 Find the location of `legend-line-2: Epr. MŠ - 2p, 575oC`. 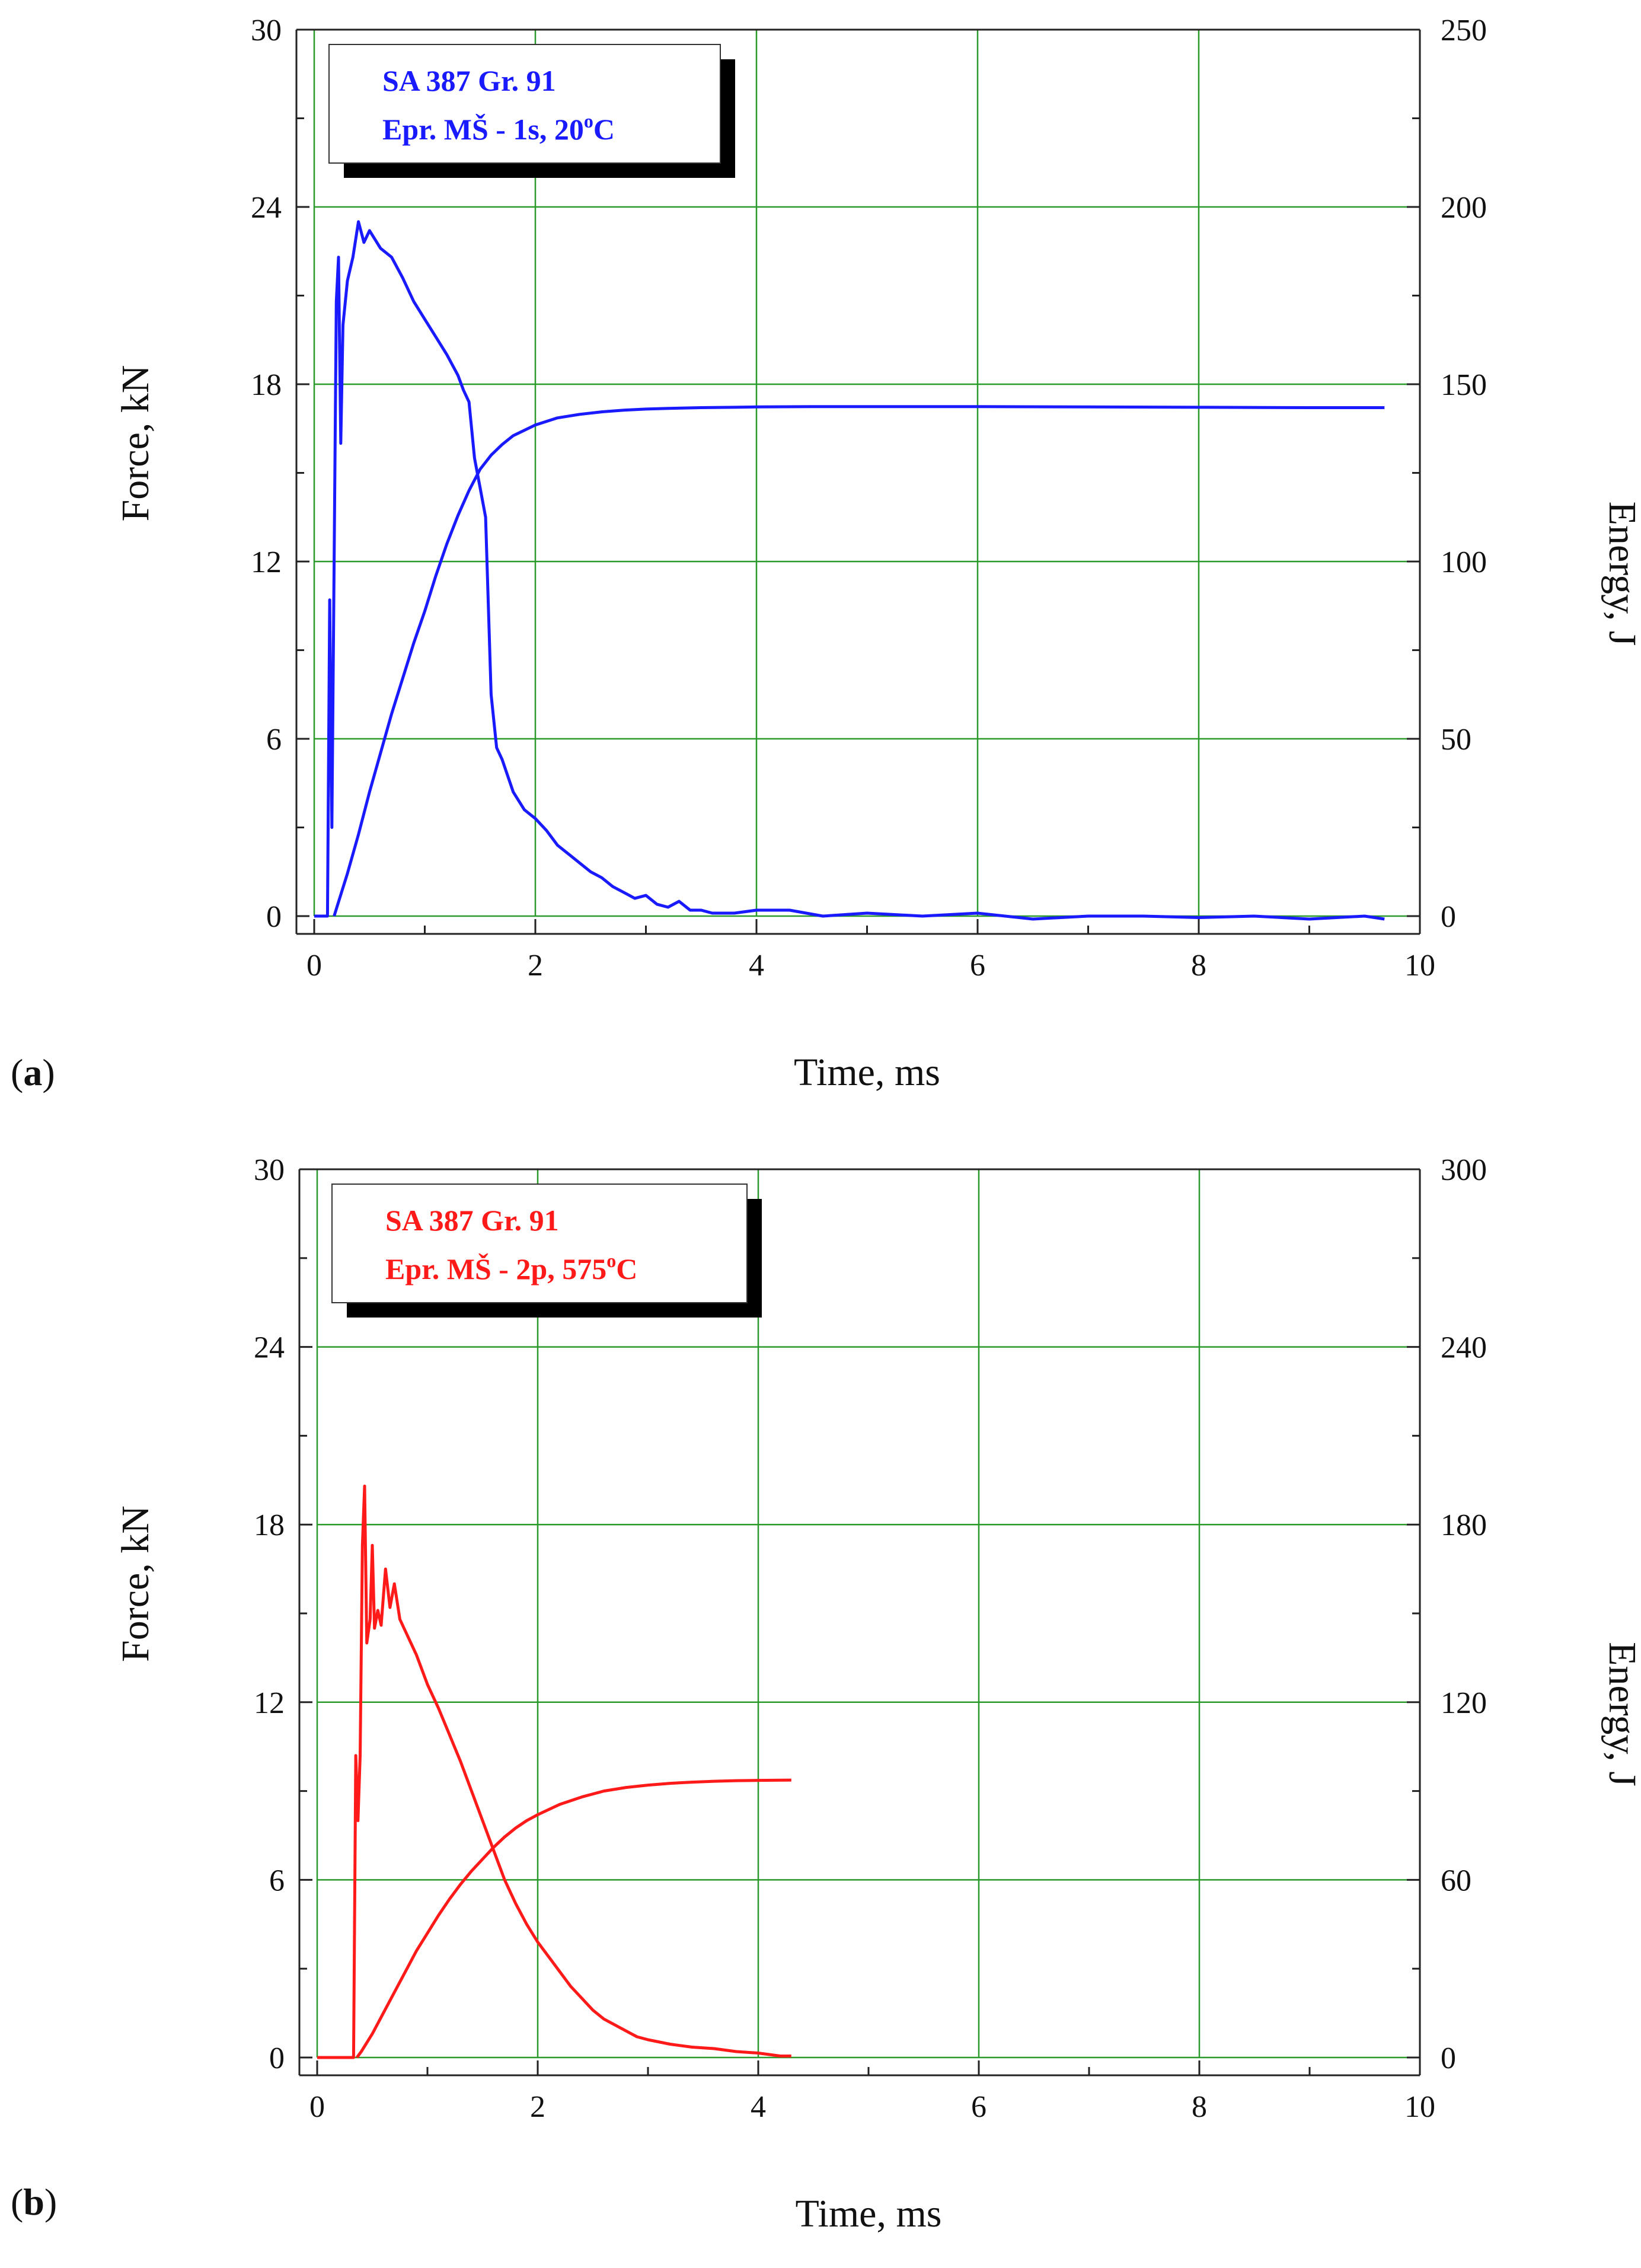

legend-line-2: Epr. MŠ - 2p, 575oC is located at coordinates (511, 1267).